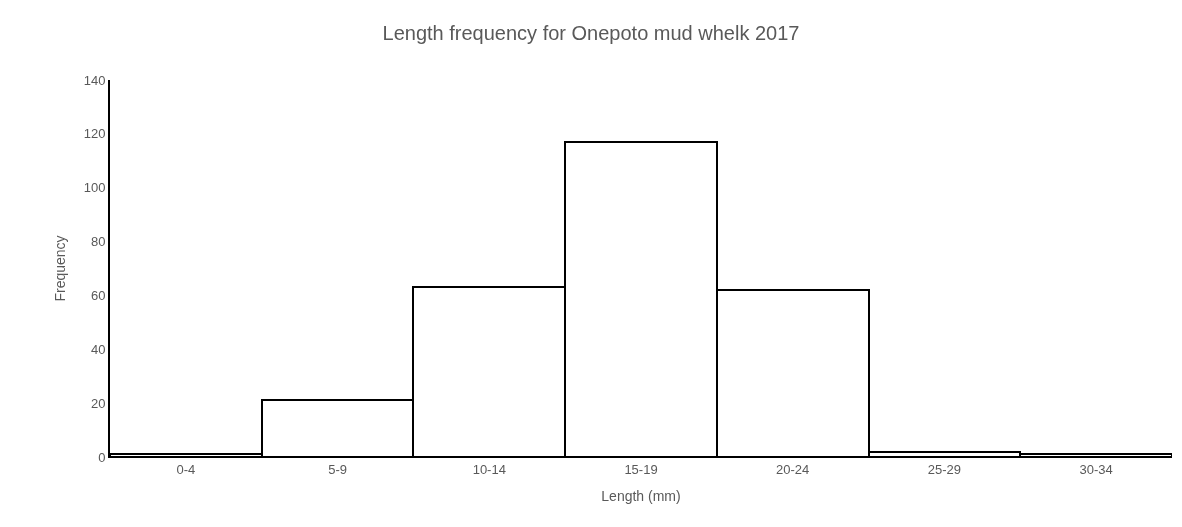 This screenshot has width=1182, height=527. What do you see at coordinates (94, 134) in the screenshot?
I see `y-tick-label: 120` at bounding box center [94, 134].